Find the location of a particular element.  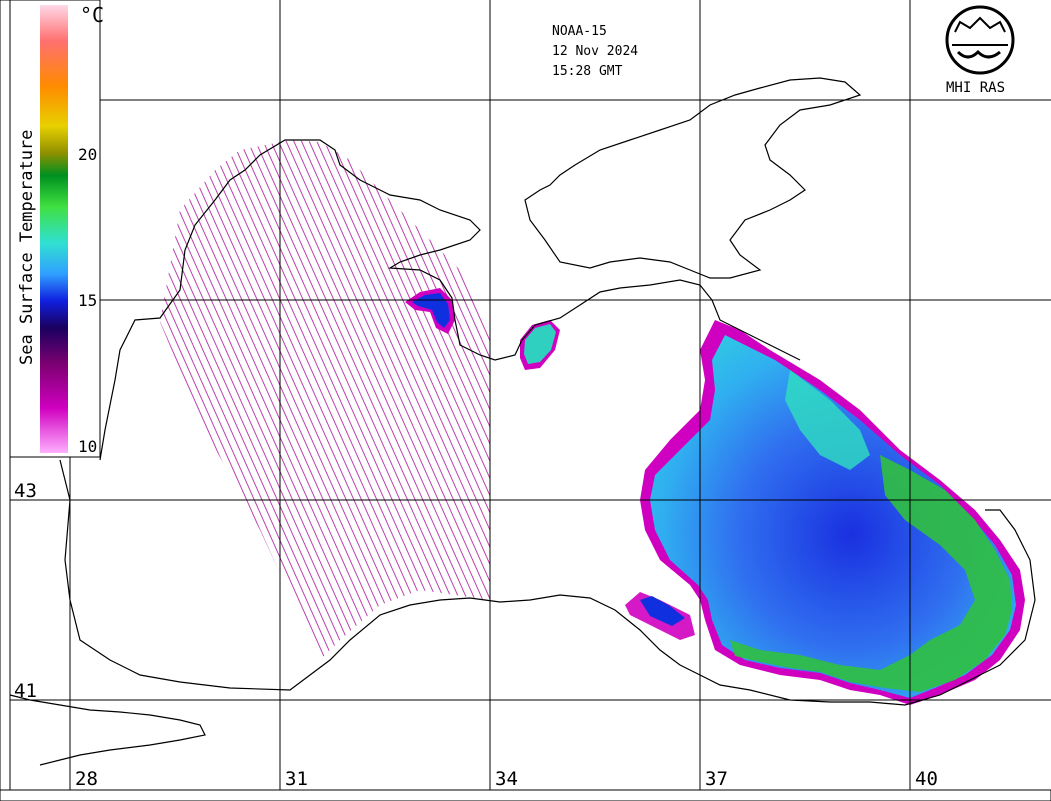

lat-label-43: 43 is located at coordinates (25, 491).